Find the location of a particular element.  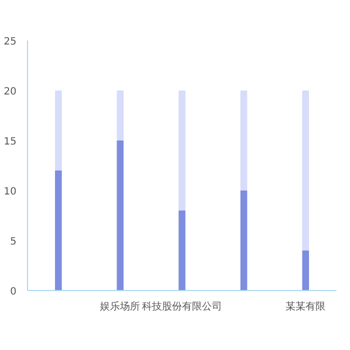

x-tick-label: 娱乐场所 is located at coordinates (120, 306).